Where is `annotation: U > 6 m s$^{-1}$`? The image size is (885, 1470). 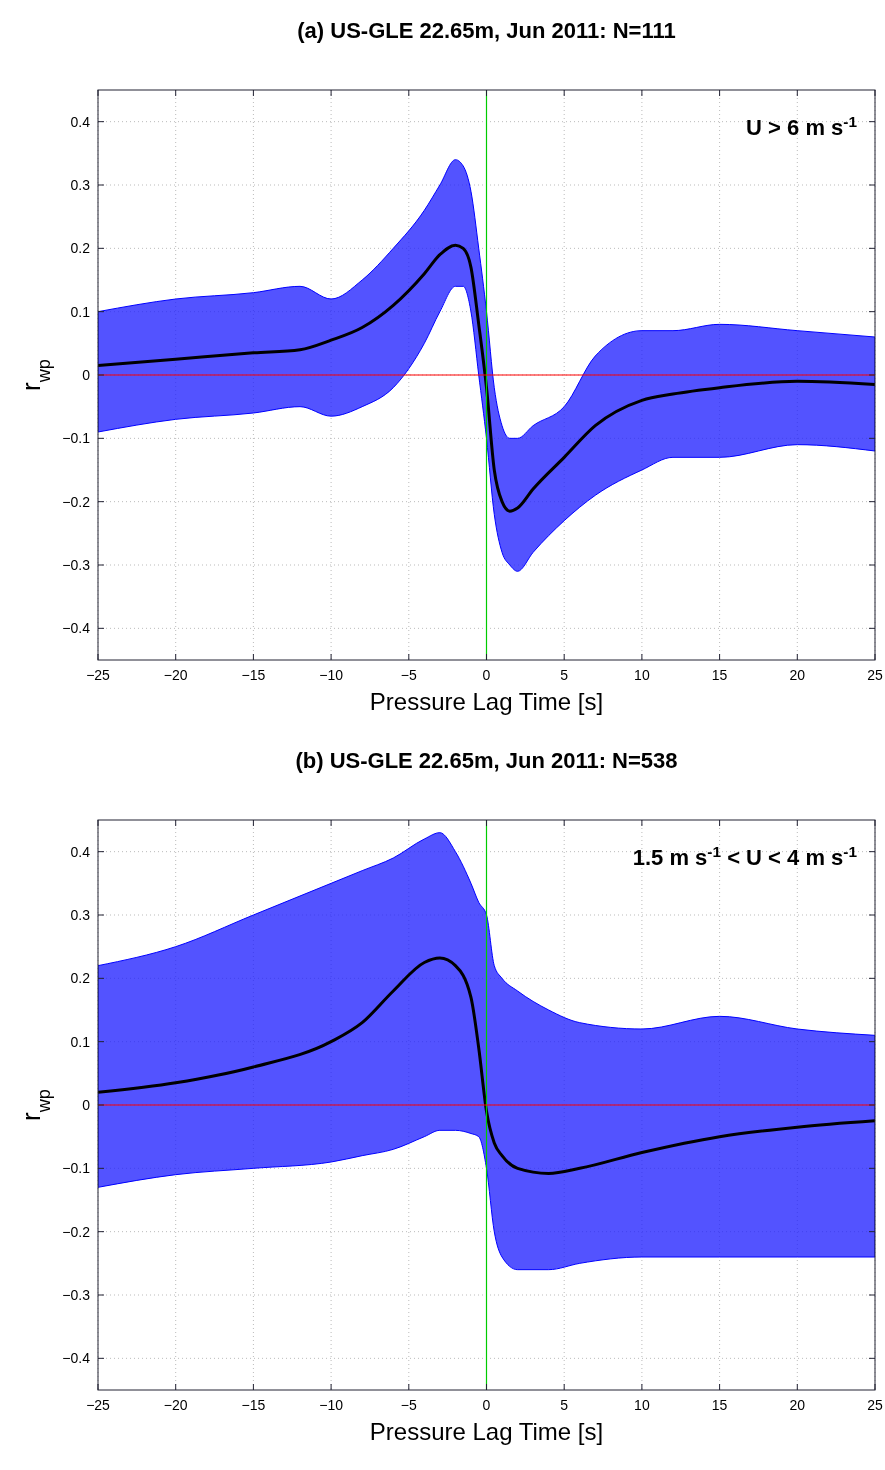 annotation: U > 6 m s$^{-1}$ is located at coordinates (802, 126).